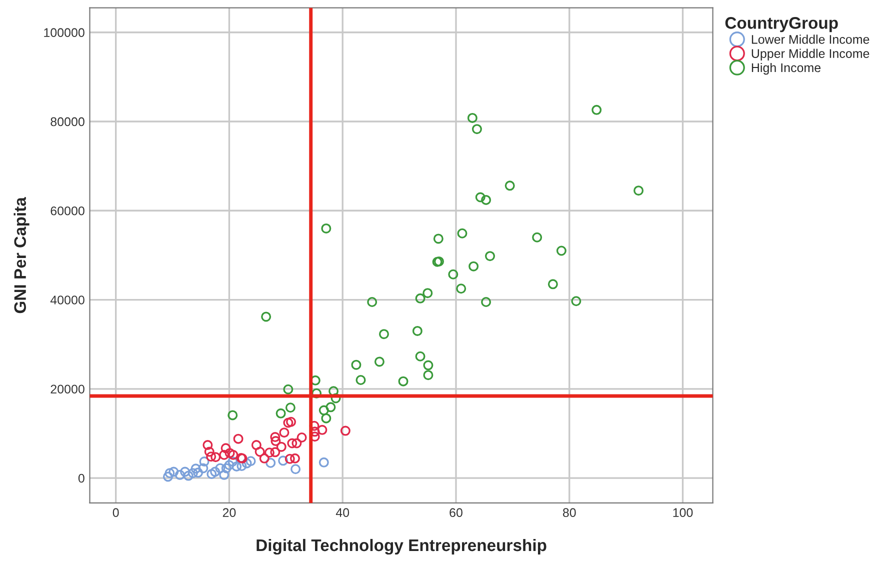 The image size is (880, 562). I want to click on legend-label: Lower Middle Income, so click(811, 39).